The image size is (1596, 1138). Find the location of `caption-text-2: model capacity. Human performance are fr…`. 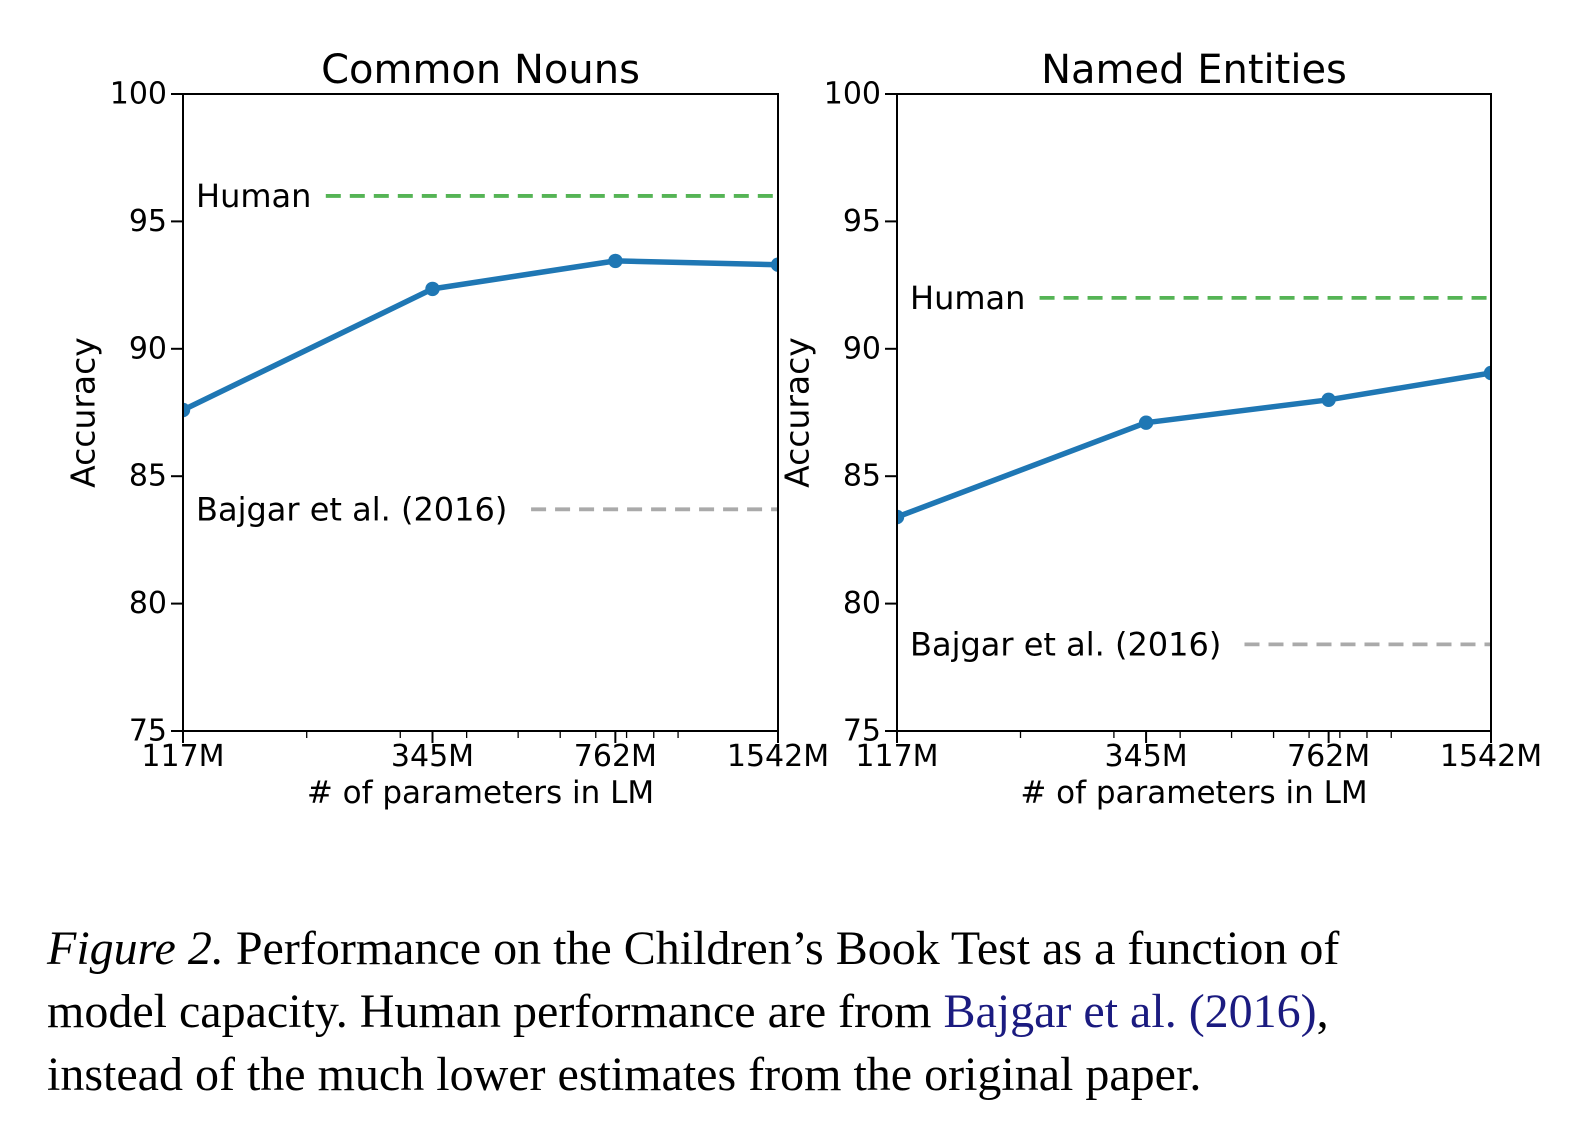

caption-text-2: model capacity. Human performance are fr… is located at coordinates (495, 1011).